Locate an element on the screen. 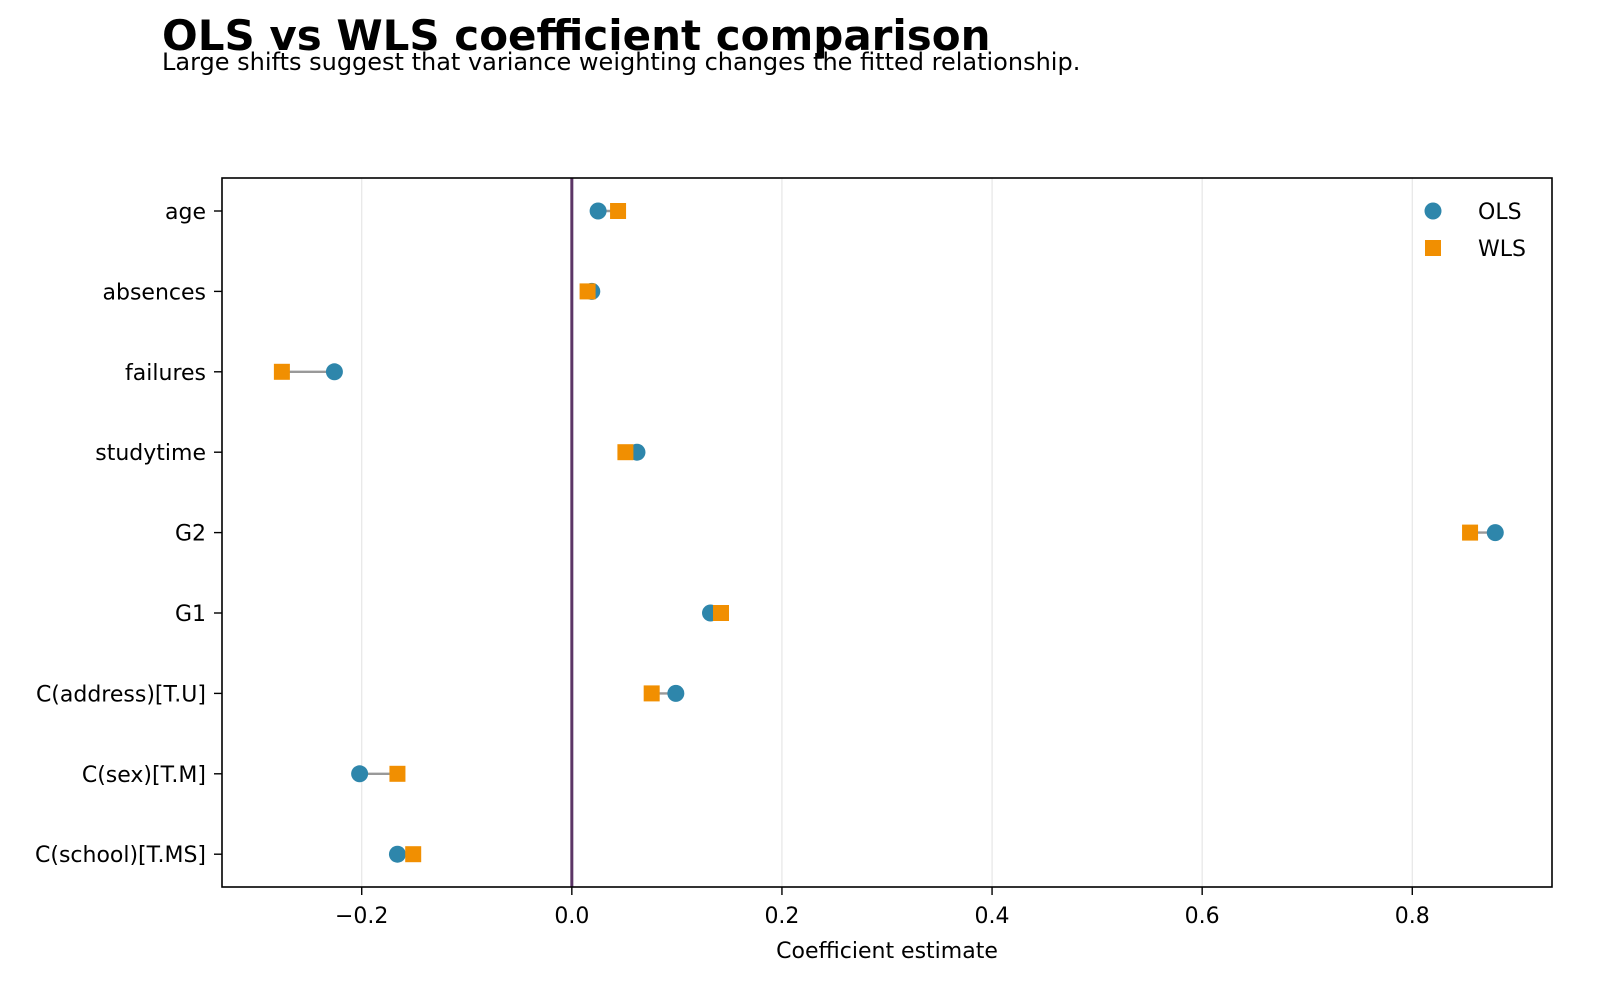 Image resolution: width=1600 pixels, height=1000 pixels. y-tick-label: C(school)[T.MS] is located at coordinates (120, 855).